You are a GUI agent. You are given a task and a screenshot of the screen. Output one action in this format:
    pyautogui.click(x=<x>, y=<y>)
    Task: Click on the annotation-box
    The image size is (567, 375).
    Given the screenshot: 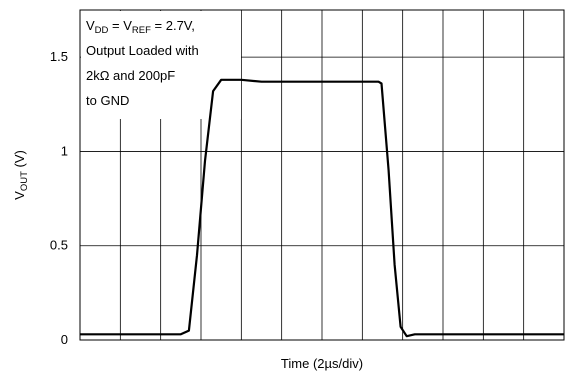 What is the action you would take?
    pyautogui.click(x=161, y=65)
    